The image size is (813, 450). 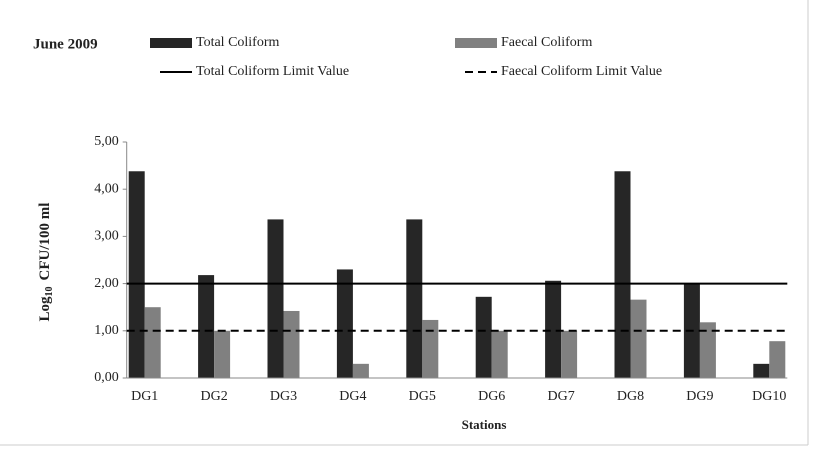 What do you see at coordinates (106, 188) in the screenshot?
I see `y-tick-label: 4,00` at bounding box center [106, 188].